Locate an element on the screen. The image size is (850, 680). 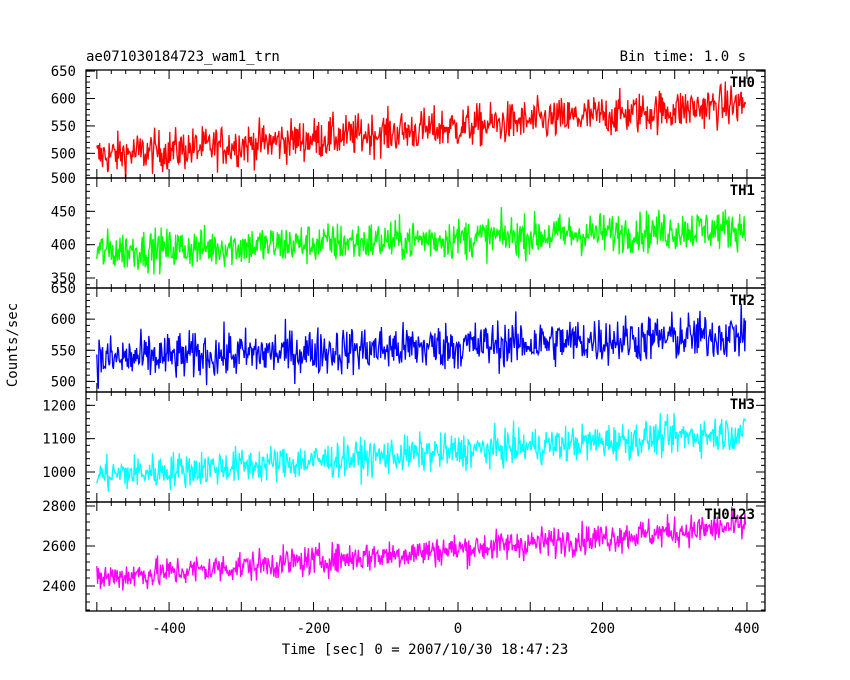
panel-th0: 500 550 600 650 TH0 is located at coordinates (408, 121).